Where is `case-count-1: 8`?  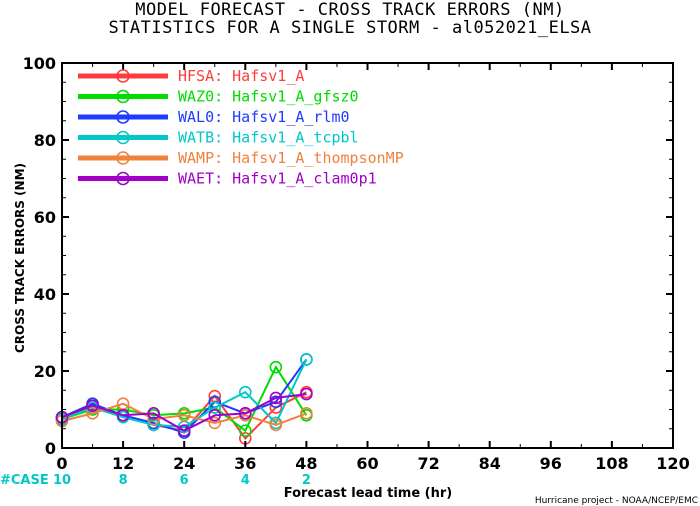 case-count-1: 8 is located at coordinates (123, 480).